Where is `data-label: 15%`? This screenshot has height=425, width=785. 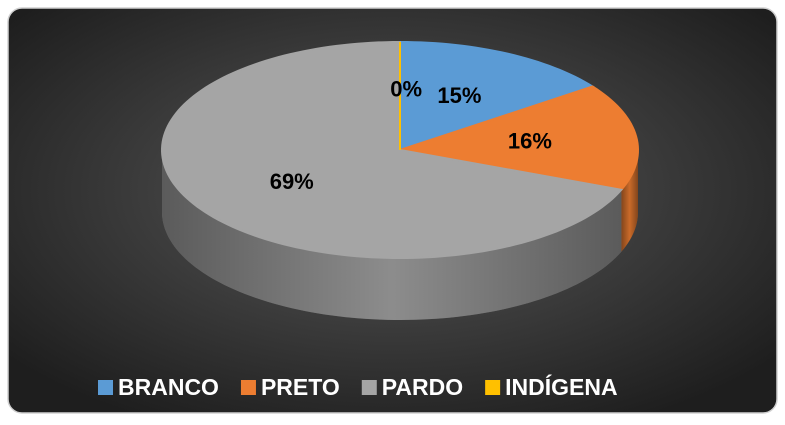 data-label: 15% is located at coordinates (459, 95).